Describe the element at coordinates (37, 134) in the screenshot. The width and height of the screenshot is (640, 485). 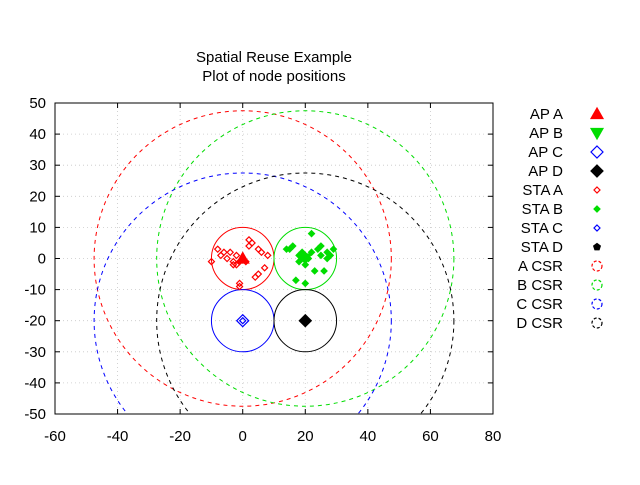
I see `y-tick-label: 40` at that location.